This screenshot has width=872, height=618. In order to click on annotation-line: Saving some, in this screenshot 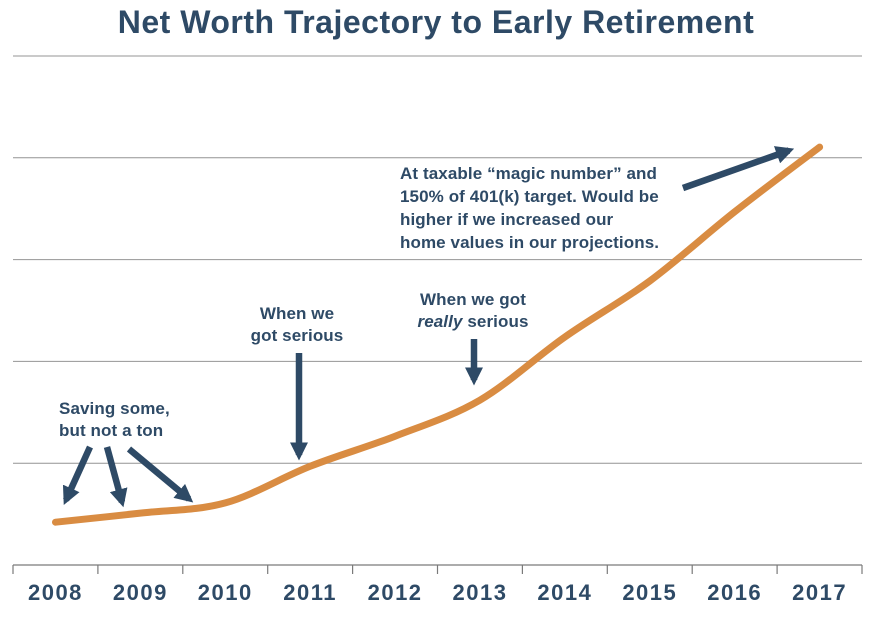, I will do `click(114, 408)`.